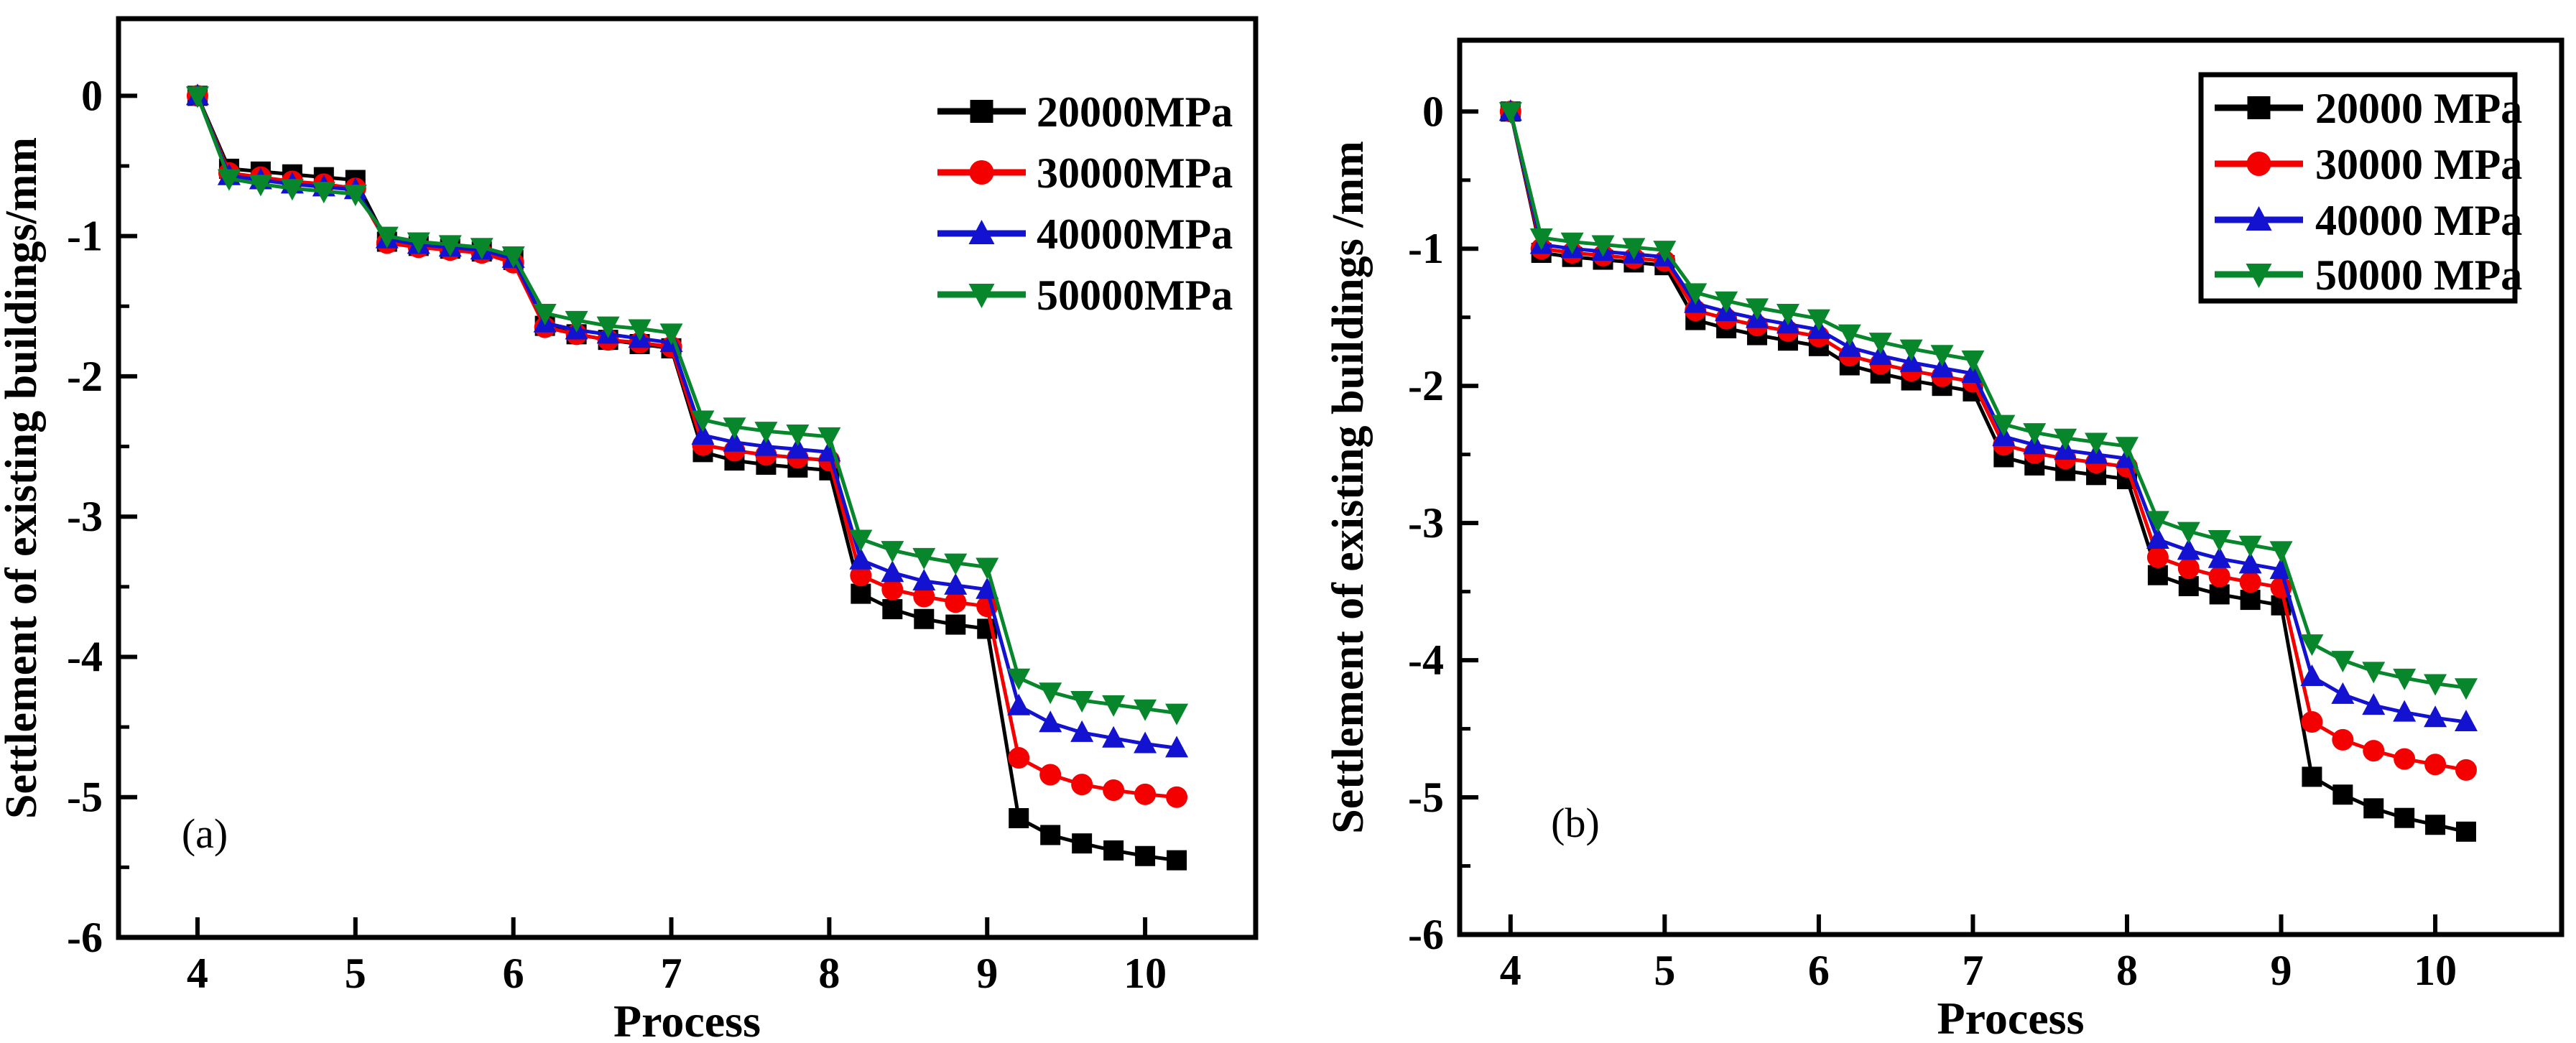 The width and height of the screenshot is (2576, 1043). I want to click on y-axis-title: Settlement of existing buildings /mm, so click(1348, 487).